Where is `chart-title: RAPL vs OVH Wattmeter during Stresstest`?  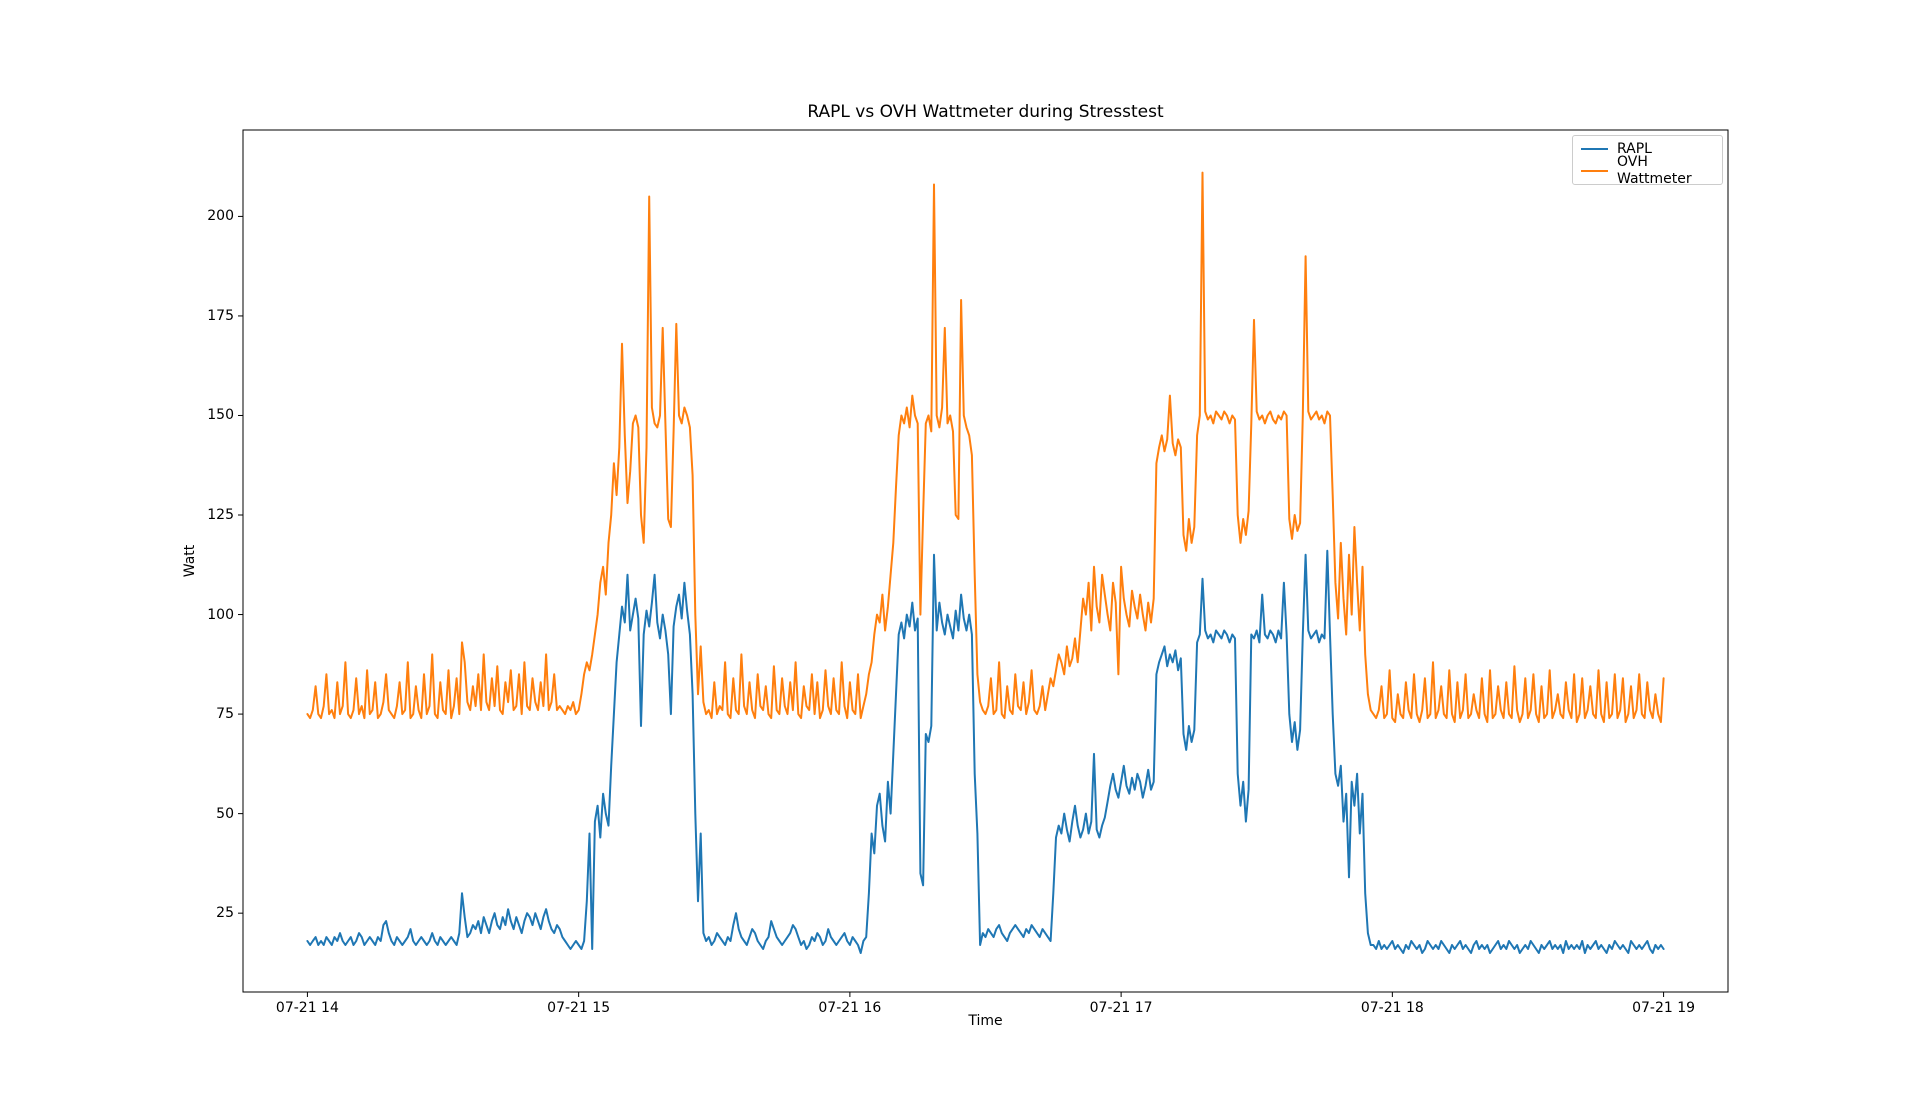 chart-title: RAPL vs OVH Wattmeter during Stresstest is located at coordinates (985, 112).